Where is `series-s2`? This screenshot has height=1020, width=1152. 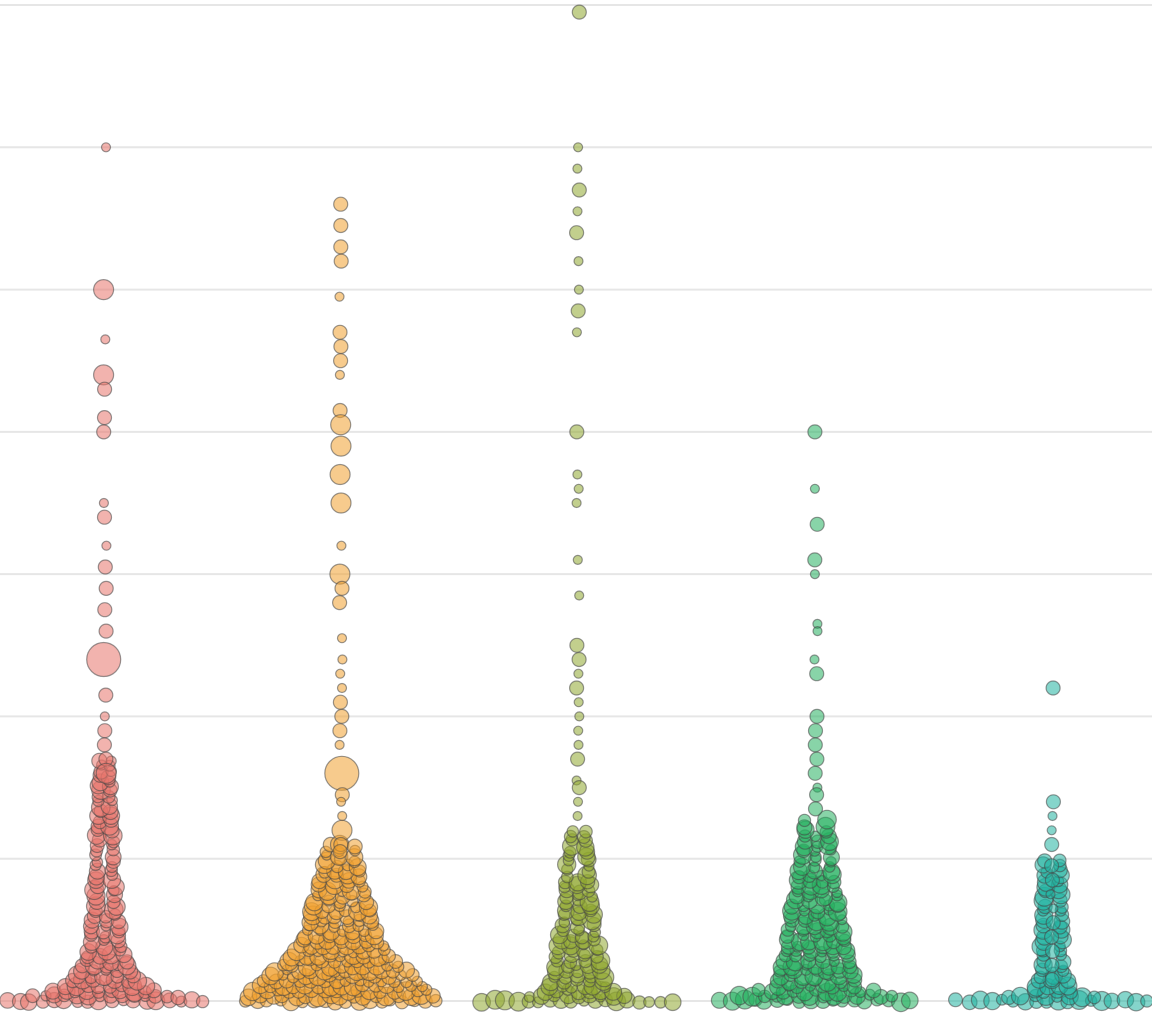
series-s2 is located at coordinates (340, 604).